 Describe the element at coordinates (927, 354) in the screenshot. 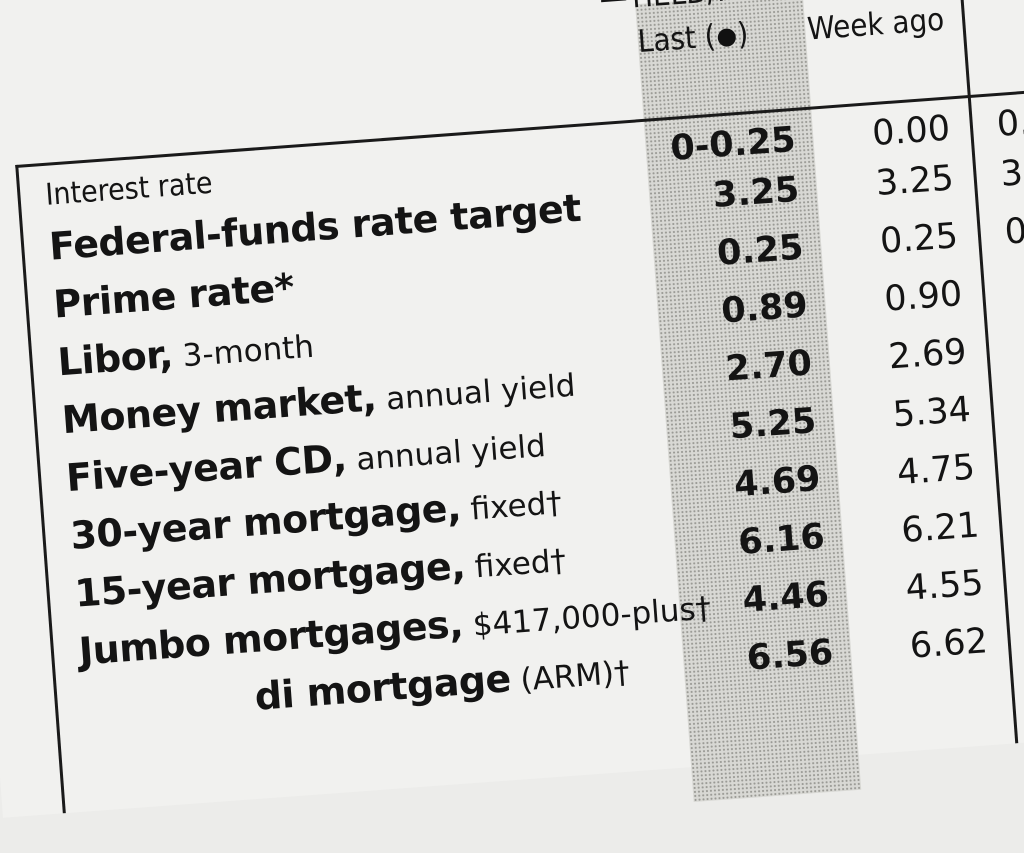

I see `row-5-week: 2.69` at that location.